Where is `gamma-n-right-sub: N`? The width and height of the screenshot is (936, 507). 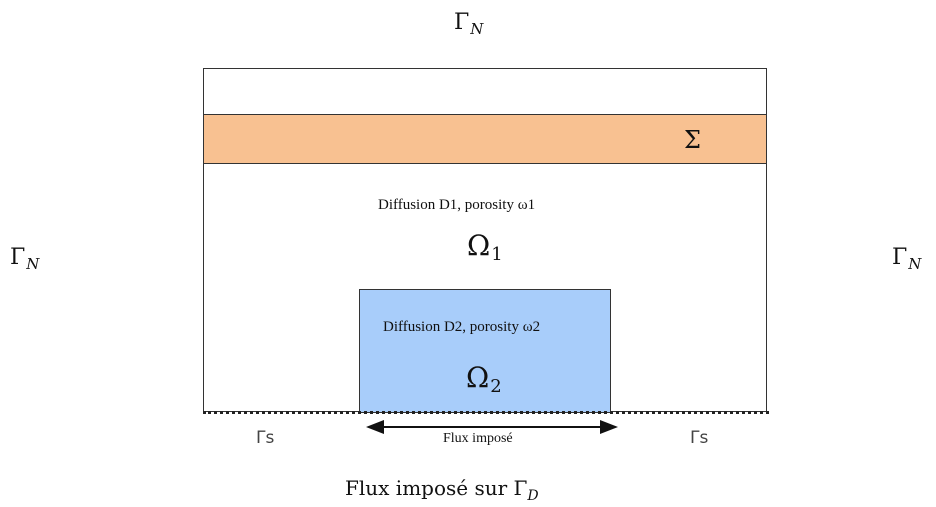 gamma-n-right-sub: N is located at coordinates (915, 264).